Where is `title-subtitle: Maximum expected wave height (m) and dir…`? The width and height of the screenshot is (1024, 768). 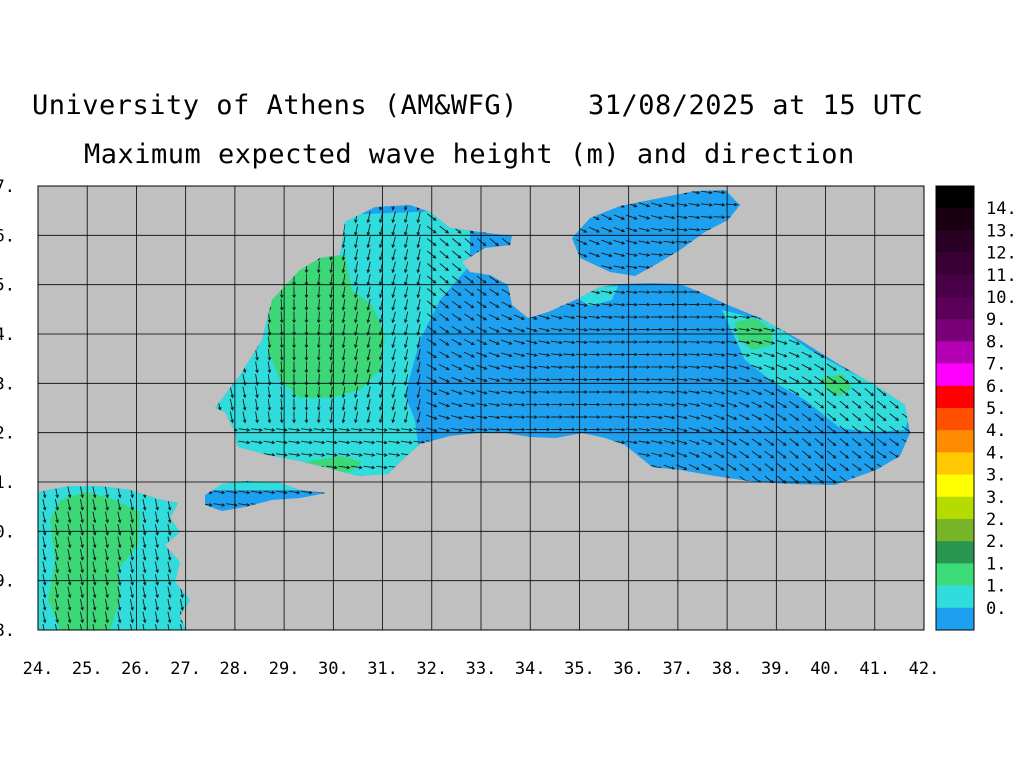
title-subtitle: Maximum expected wave height (m) and dir… is located at coordinates (469, 154).